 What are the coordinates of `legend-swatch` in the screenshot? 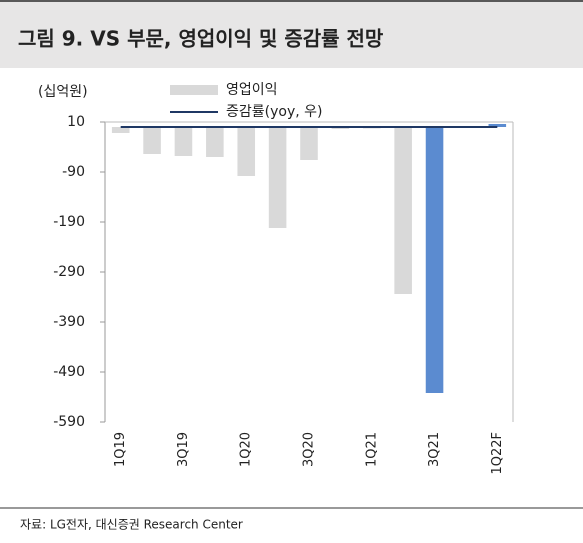 It's located at (194, 90).